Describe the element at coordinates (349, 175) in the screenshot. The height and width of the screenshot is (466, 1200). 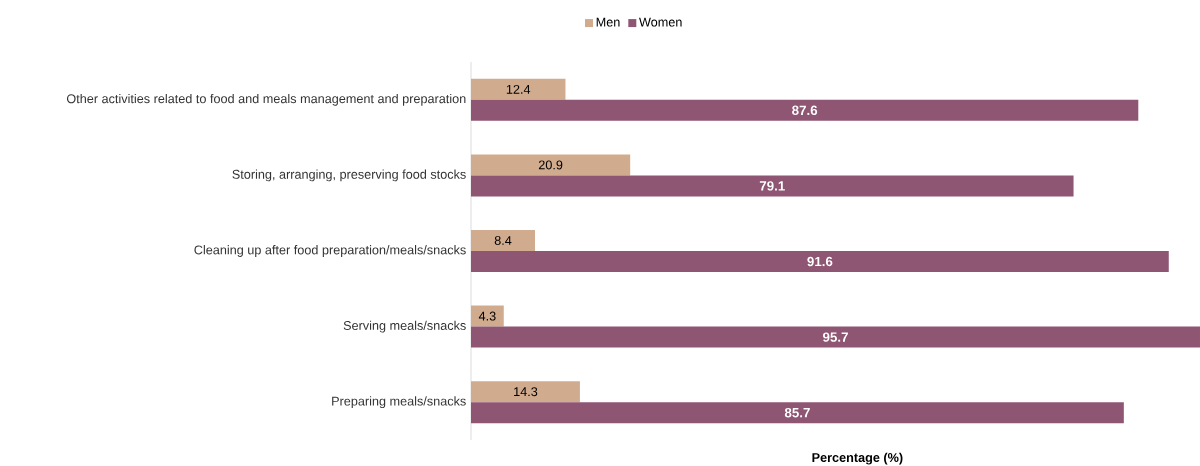
I see `y-tick-label: Storing, arranging, preserving food stocks` at that location.